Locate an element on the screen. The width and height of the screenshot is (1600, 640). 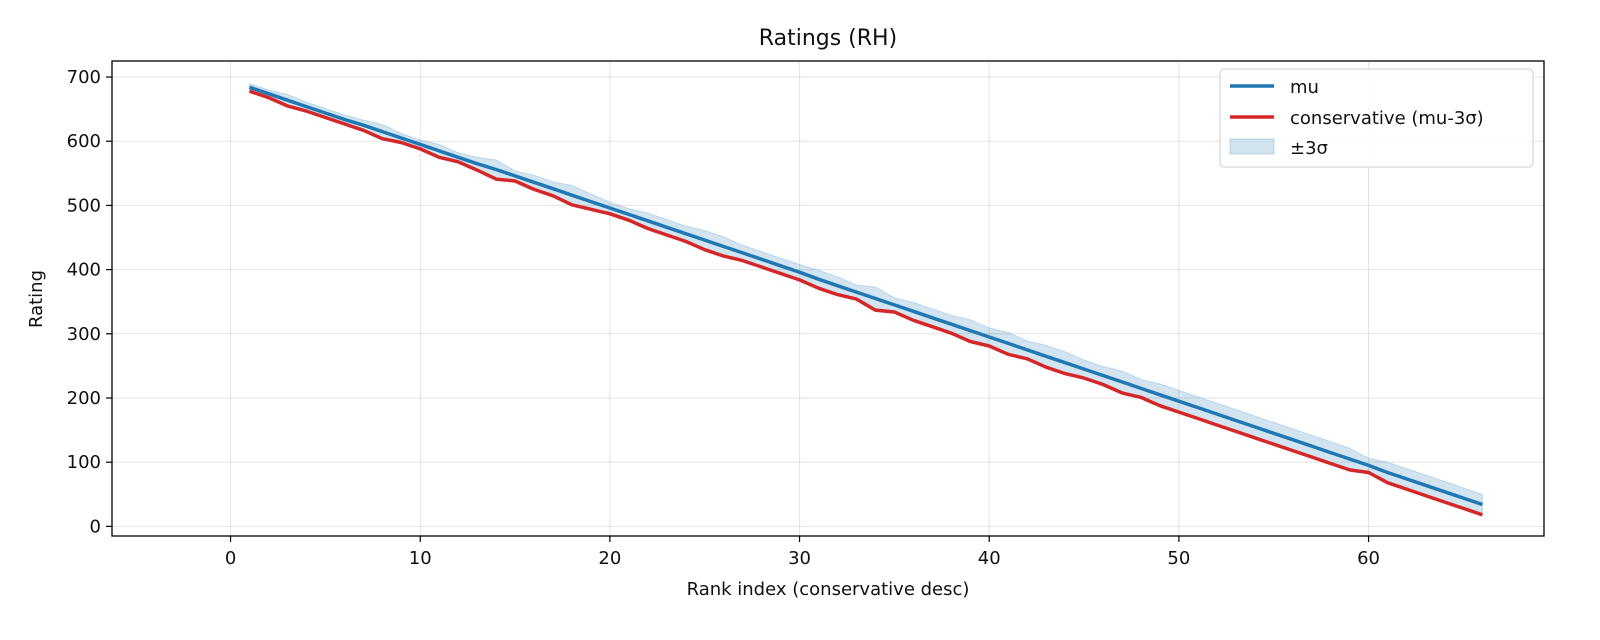
legend-box is located at coordinates (1376, 118).